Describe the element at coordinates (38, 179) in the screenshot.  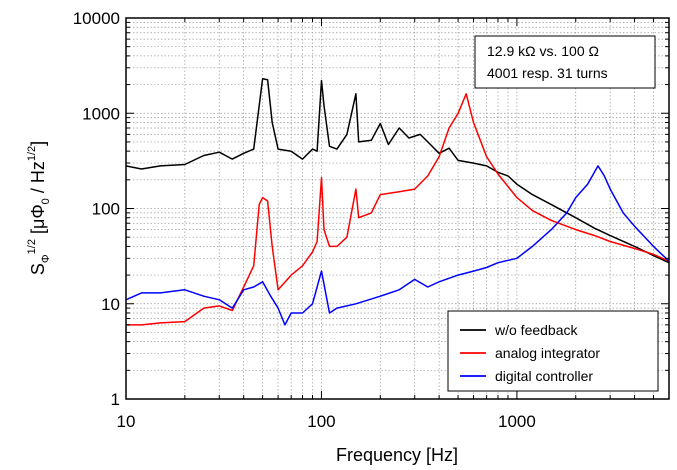
I see `y-axis-title-unit-mid: / Hz` at that location.